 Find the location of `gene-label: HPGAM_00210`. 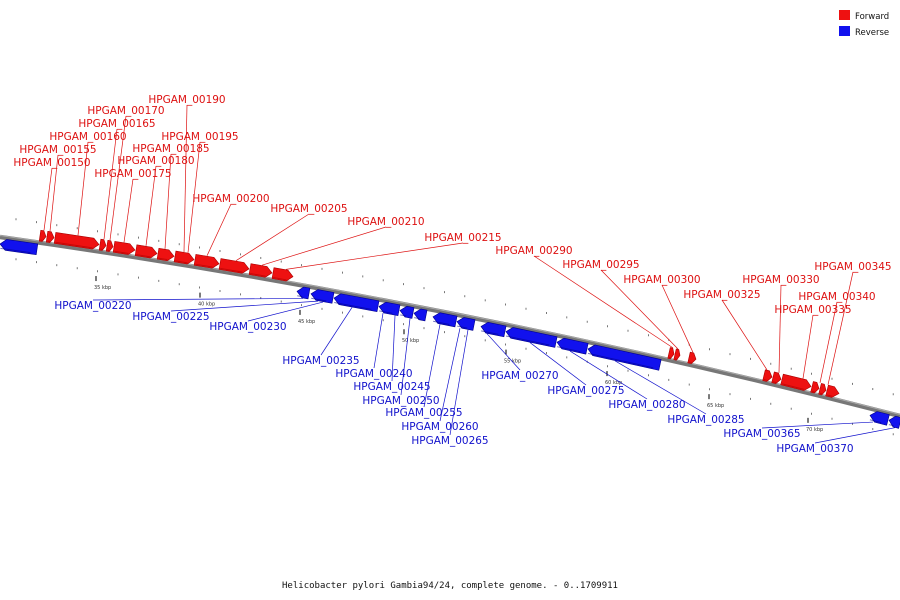

gene-label: HPGAM_00210 is located at coordinates (385, 222).